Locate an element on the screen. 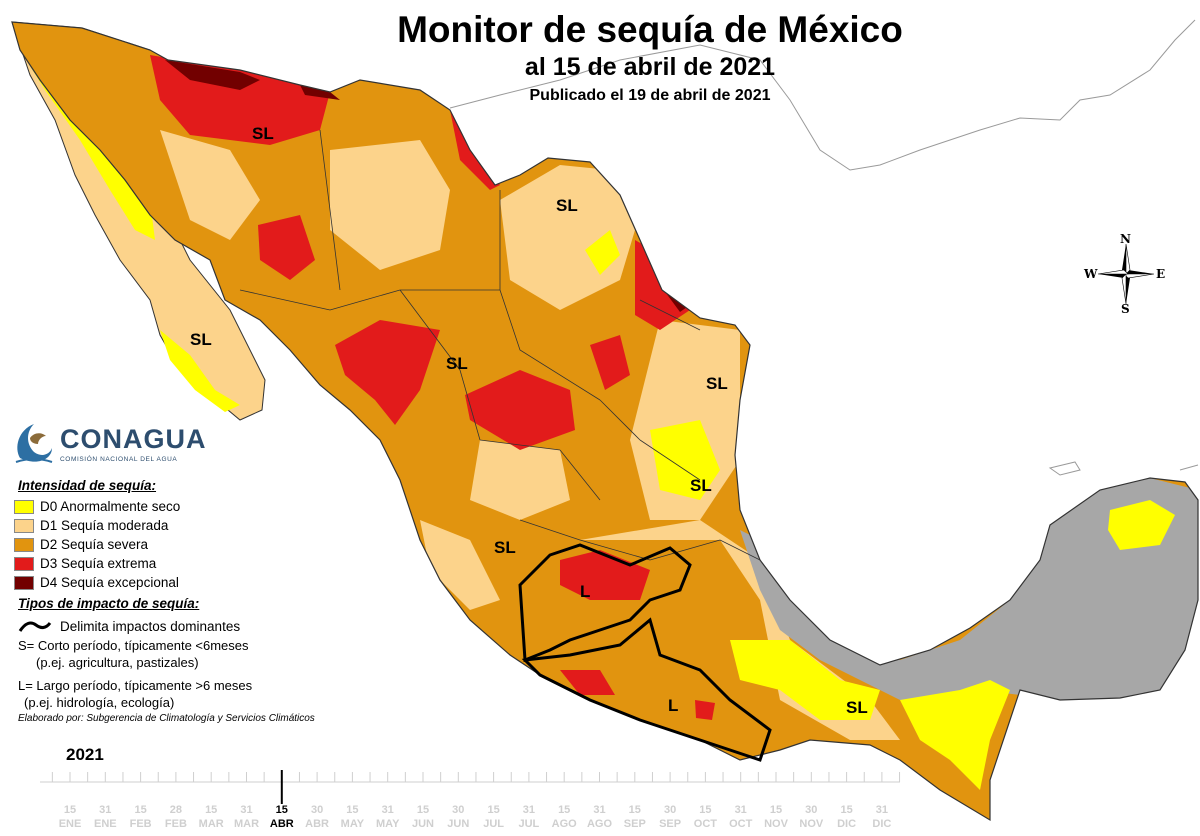 The width and height of the screenshot is (1200, 836). d1-sonora is located at coordinates (210, 185).